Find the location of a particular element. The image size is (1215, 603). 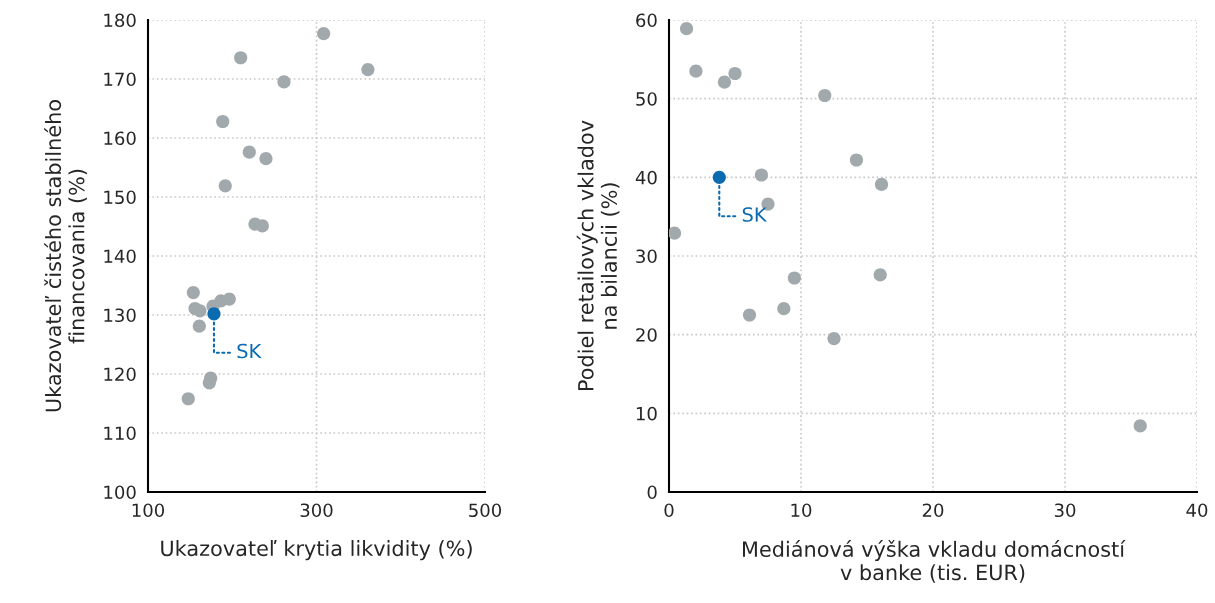

y-tick-label: 60 is located at coordinates (646, 20).